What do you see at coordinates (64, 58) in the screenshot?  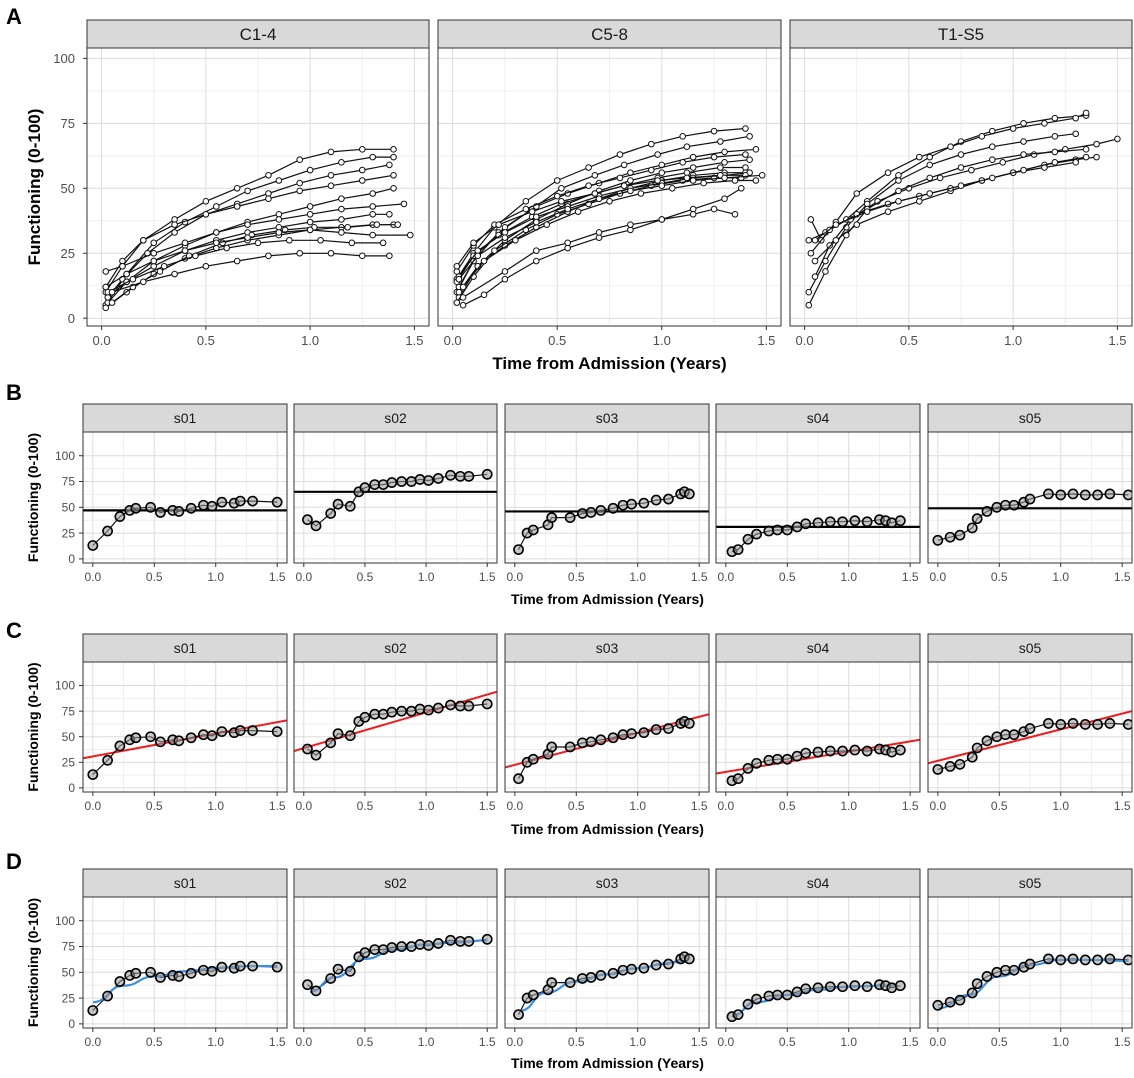 I see `y-tick-label: 100` at bounding box center [64, 58].